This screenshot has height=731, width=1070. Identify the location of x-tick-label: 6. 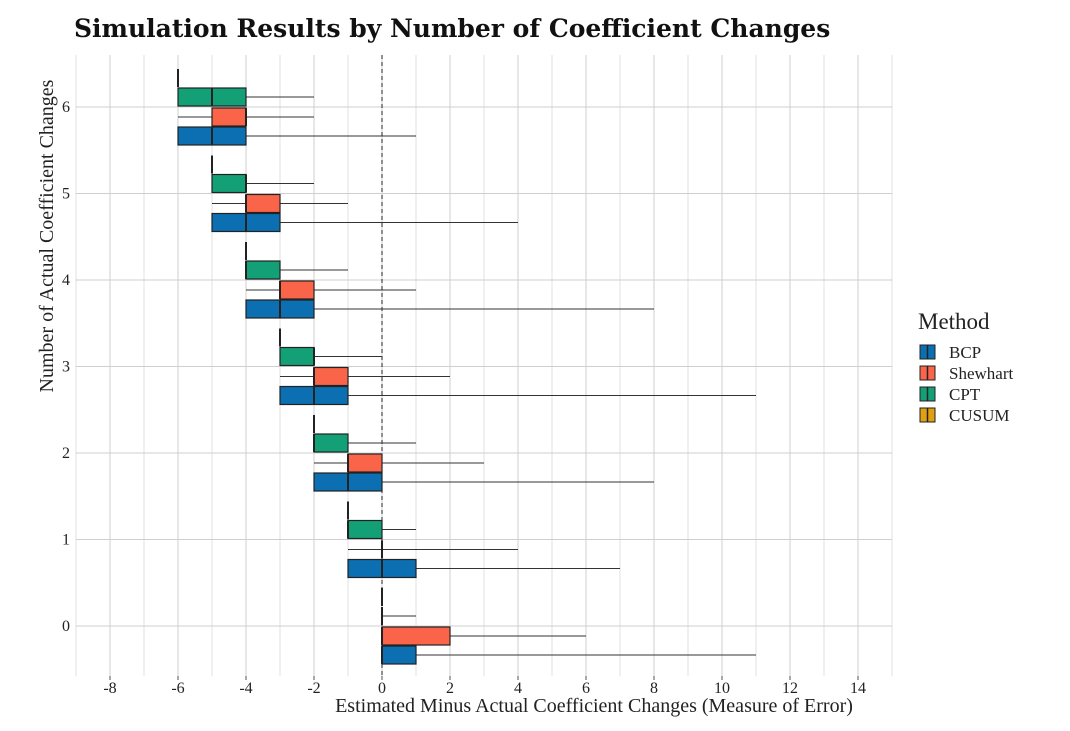
(586, 688).